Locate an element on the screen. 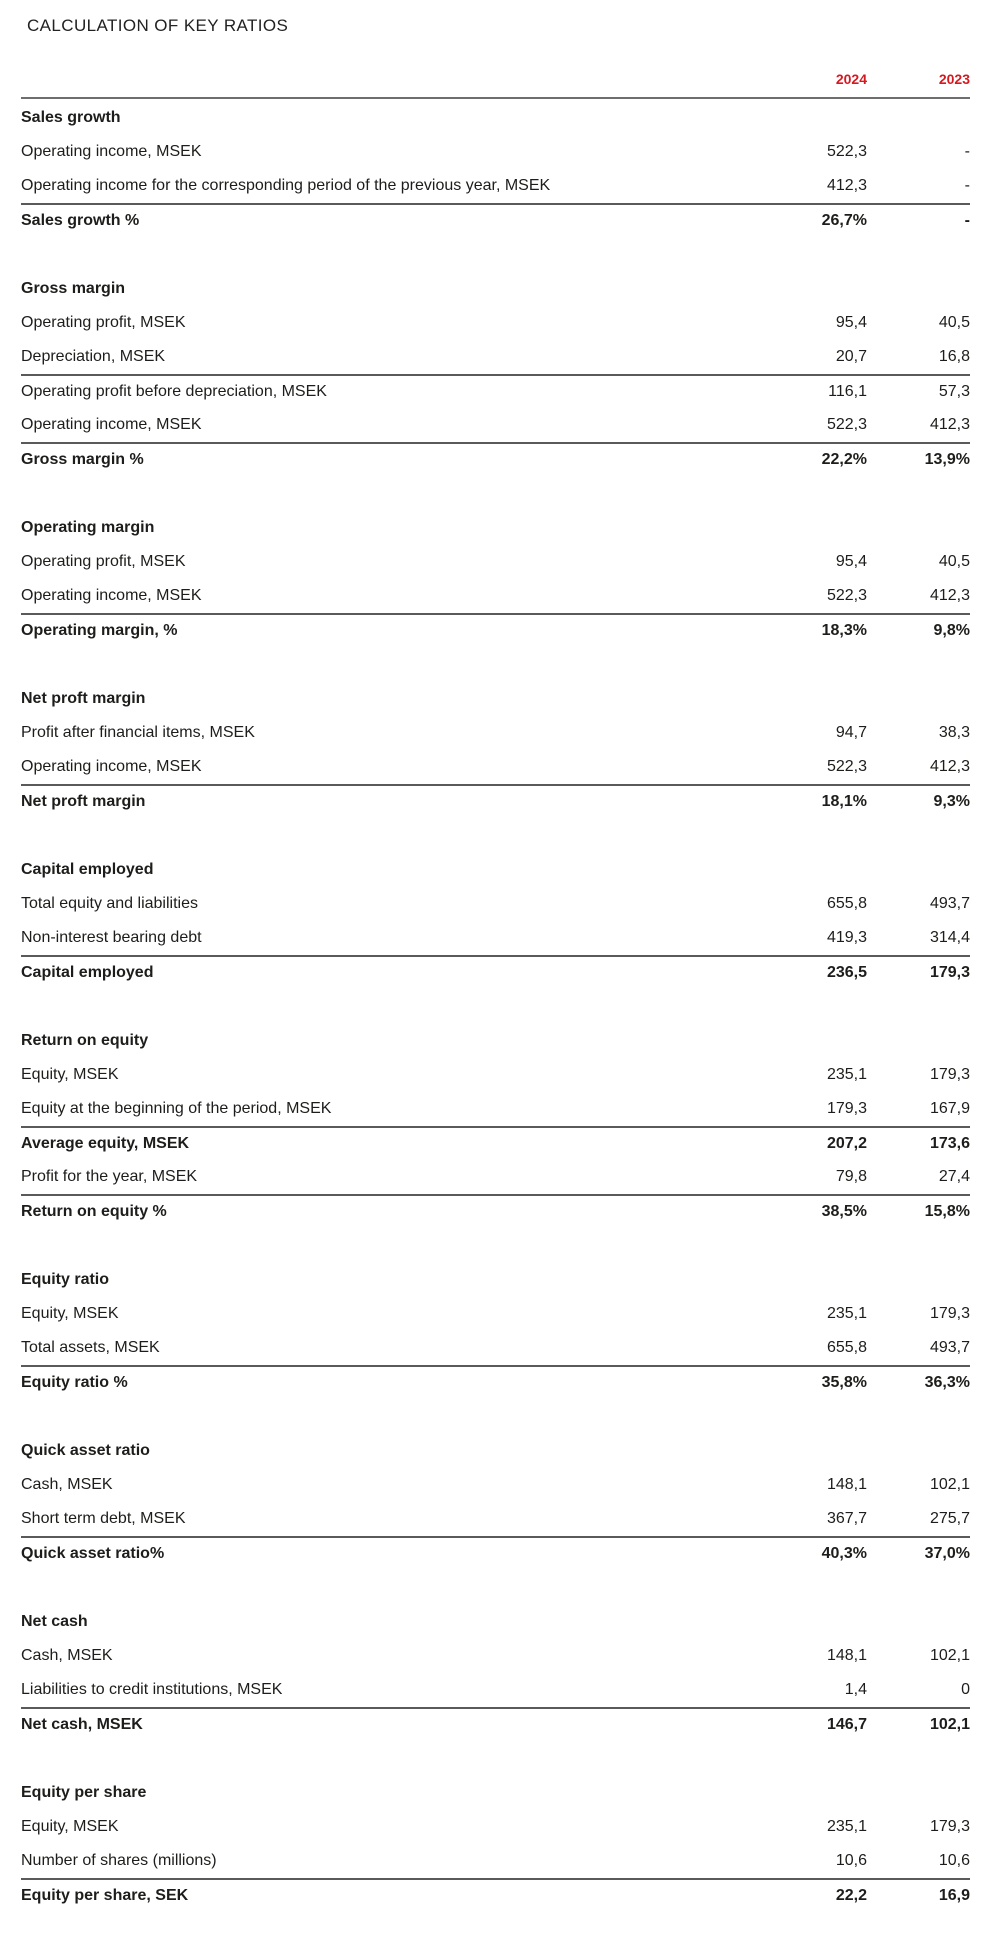  table-row: Equity per share, SEK 22,2 16,9 is located at coordinates (495, 1895).